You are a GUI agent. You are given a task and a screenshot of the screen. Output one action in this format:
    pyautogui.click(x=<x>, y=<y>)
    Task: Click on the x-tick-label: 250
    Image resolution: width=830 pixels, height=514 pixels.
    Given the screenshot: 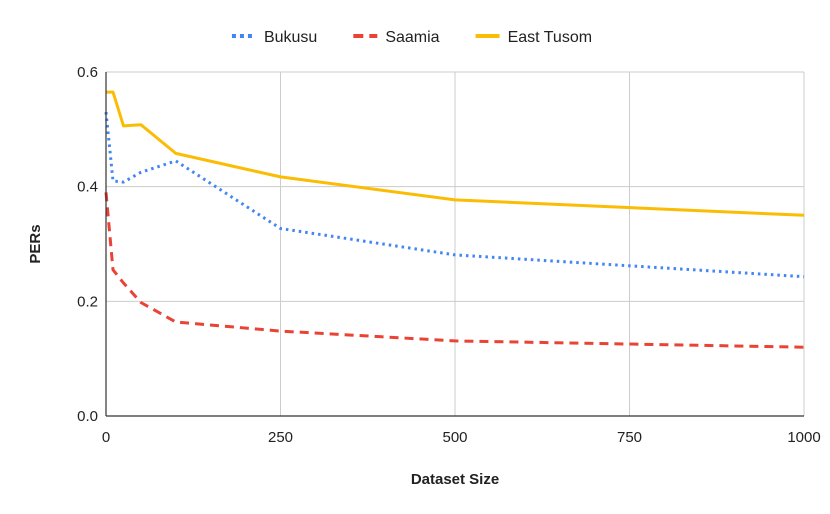 What is the action you would take?
    pyautogui.click(x=280, y=437)
    